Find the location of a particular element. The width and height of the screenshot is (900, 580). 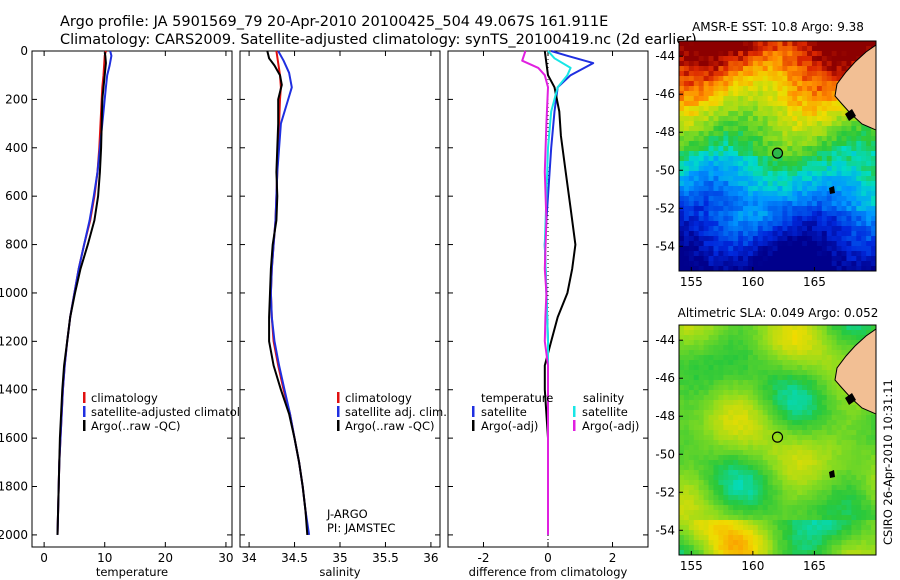

y-tick-label: -50 is located at coordinates (665, 170).